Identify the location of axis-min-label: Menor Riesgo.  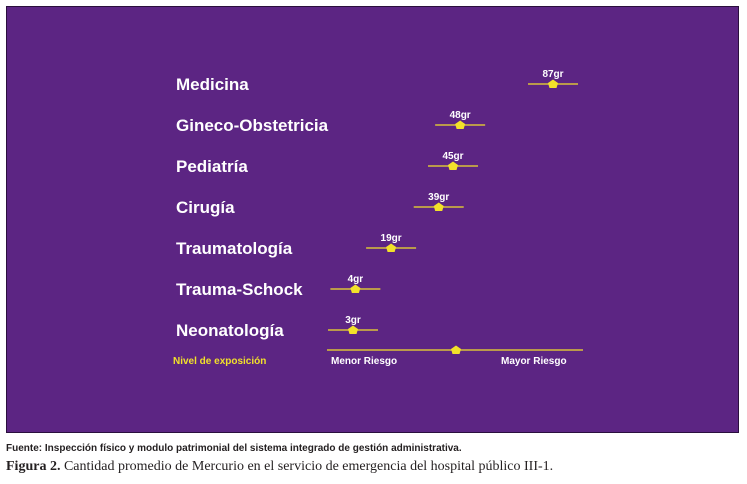
(364, 361).